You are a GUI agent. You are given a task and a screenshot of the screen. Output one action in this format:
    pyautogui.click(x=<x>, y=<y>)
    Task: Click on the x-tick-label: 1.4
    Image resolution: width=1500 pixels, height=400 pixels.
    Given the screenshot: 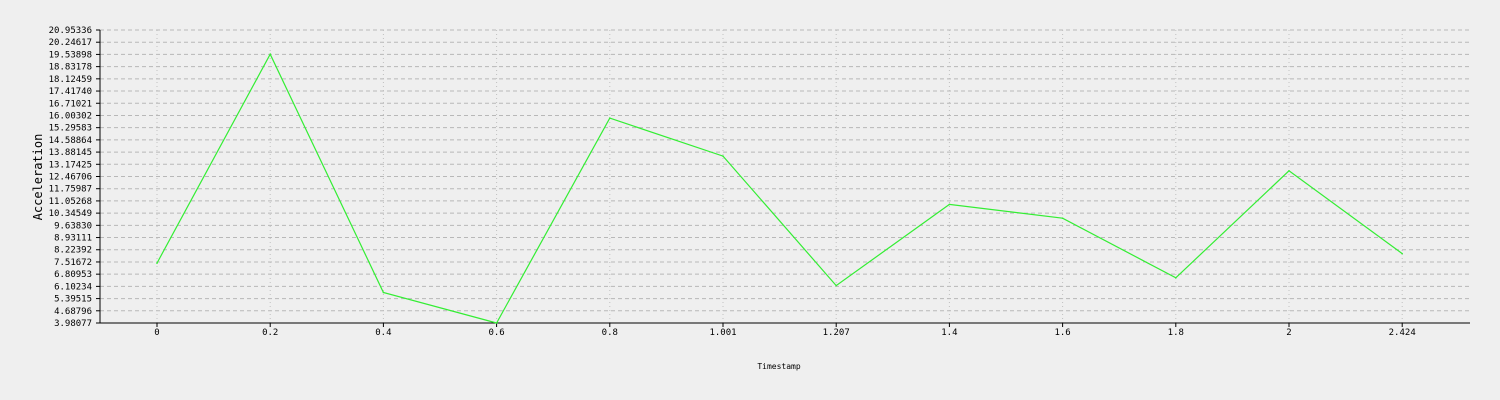 What is the action you would take?
    pyautogui.click(x=949, y=333)
    